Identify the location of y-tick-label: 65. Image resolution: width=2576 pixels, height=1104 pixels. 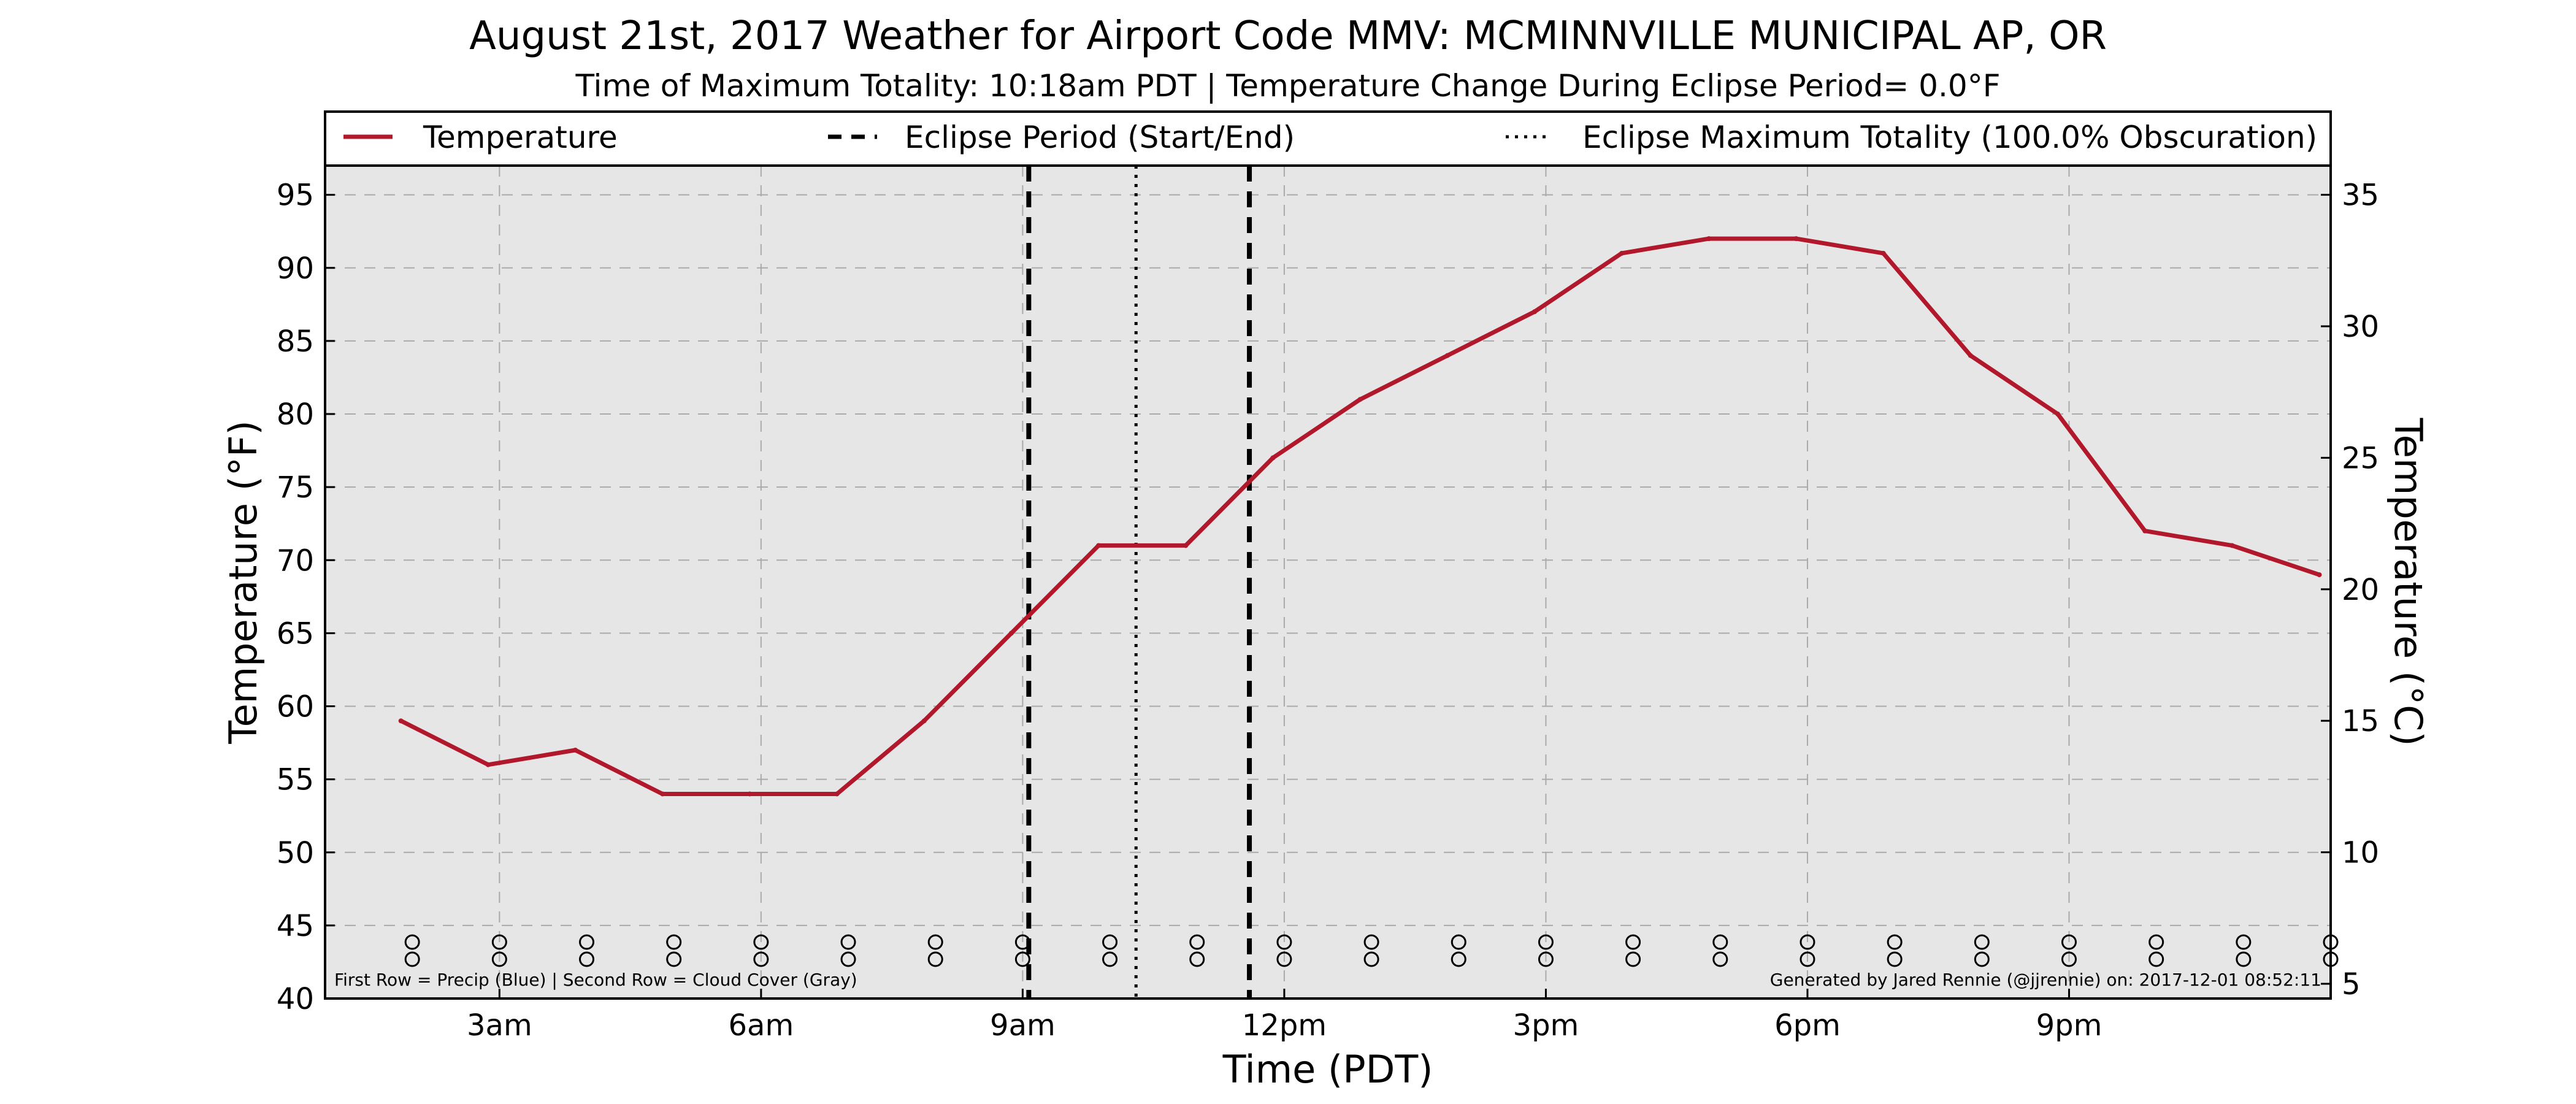
(295, 633).